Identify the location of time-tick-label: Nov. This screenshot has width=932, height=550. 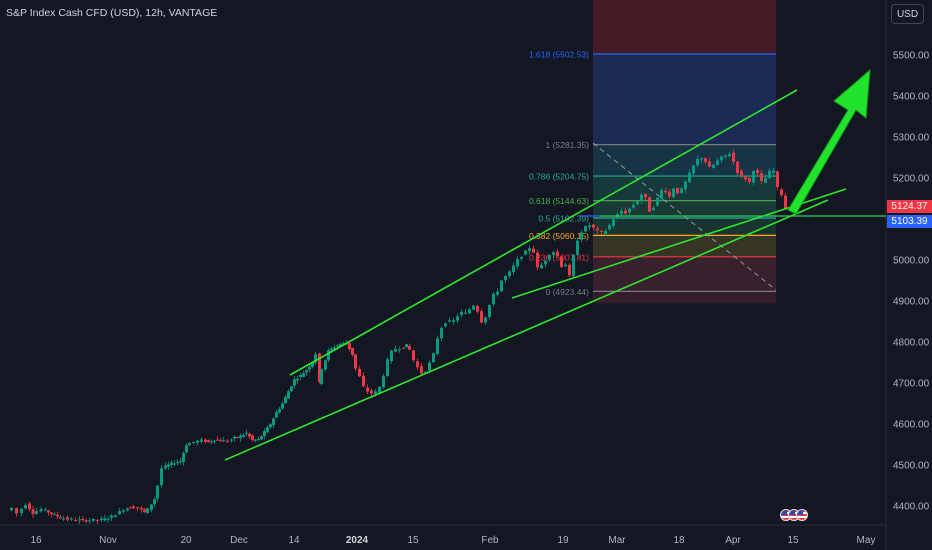
(108, 540).